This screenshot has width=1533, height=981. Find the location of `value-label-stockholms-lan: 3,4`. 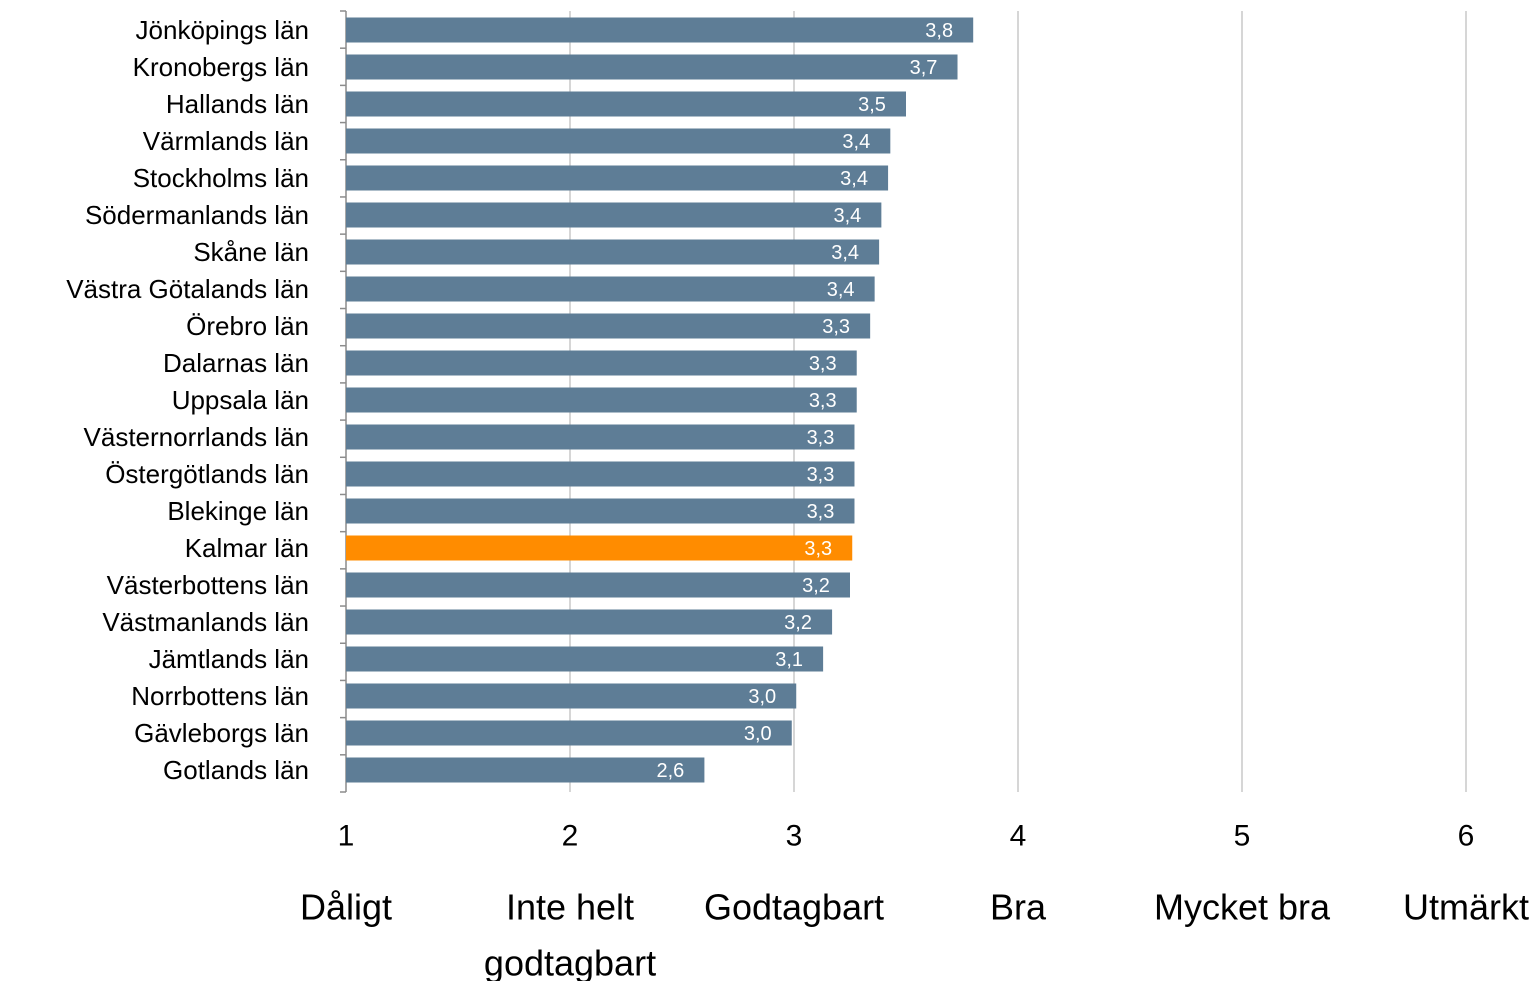

value-label-stockholms-lan: 3,4 is located at coordinates (854, 179).